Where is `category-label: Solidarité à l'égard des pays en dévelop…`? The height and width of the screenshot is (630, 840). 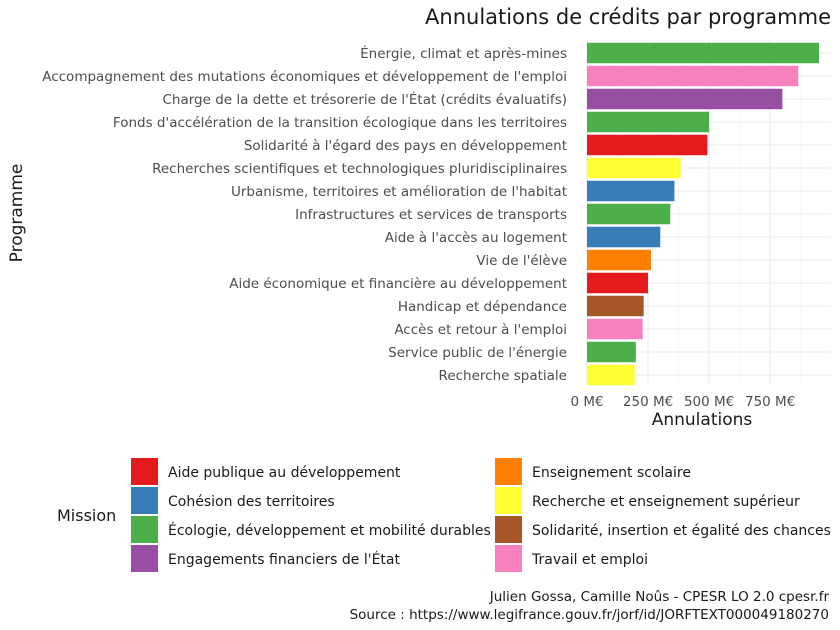 category-label: Solidarité à l'égard des pays en dévelop… is located at coordinates (405, 146).